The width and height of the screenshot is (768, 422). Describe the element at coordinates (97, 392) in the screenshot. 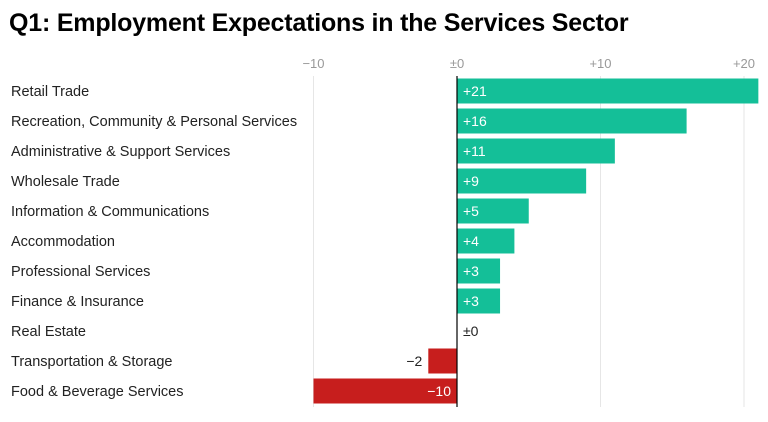

I see `category-label: Food & Beverage Services` at that location.